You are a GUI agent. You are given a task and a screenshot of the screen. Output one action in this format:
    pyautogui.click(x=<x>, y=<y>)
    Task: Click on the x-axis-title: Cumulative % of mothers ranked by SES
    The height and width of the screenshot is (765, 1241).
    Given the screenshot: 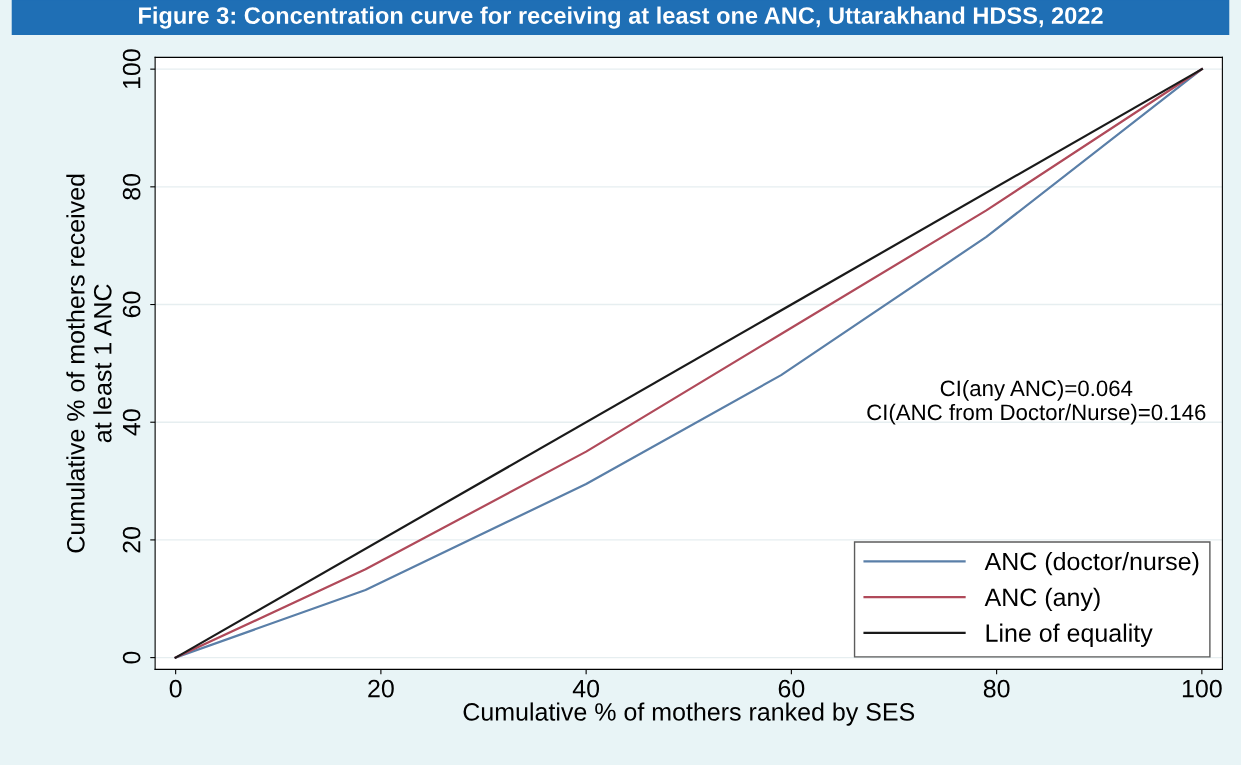 What is the action you would take?
    pyautogui.click(x=689, y=714)
    